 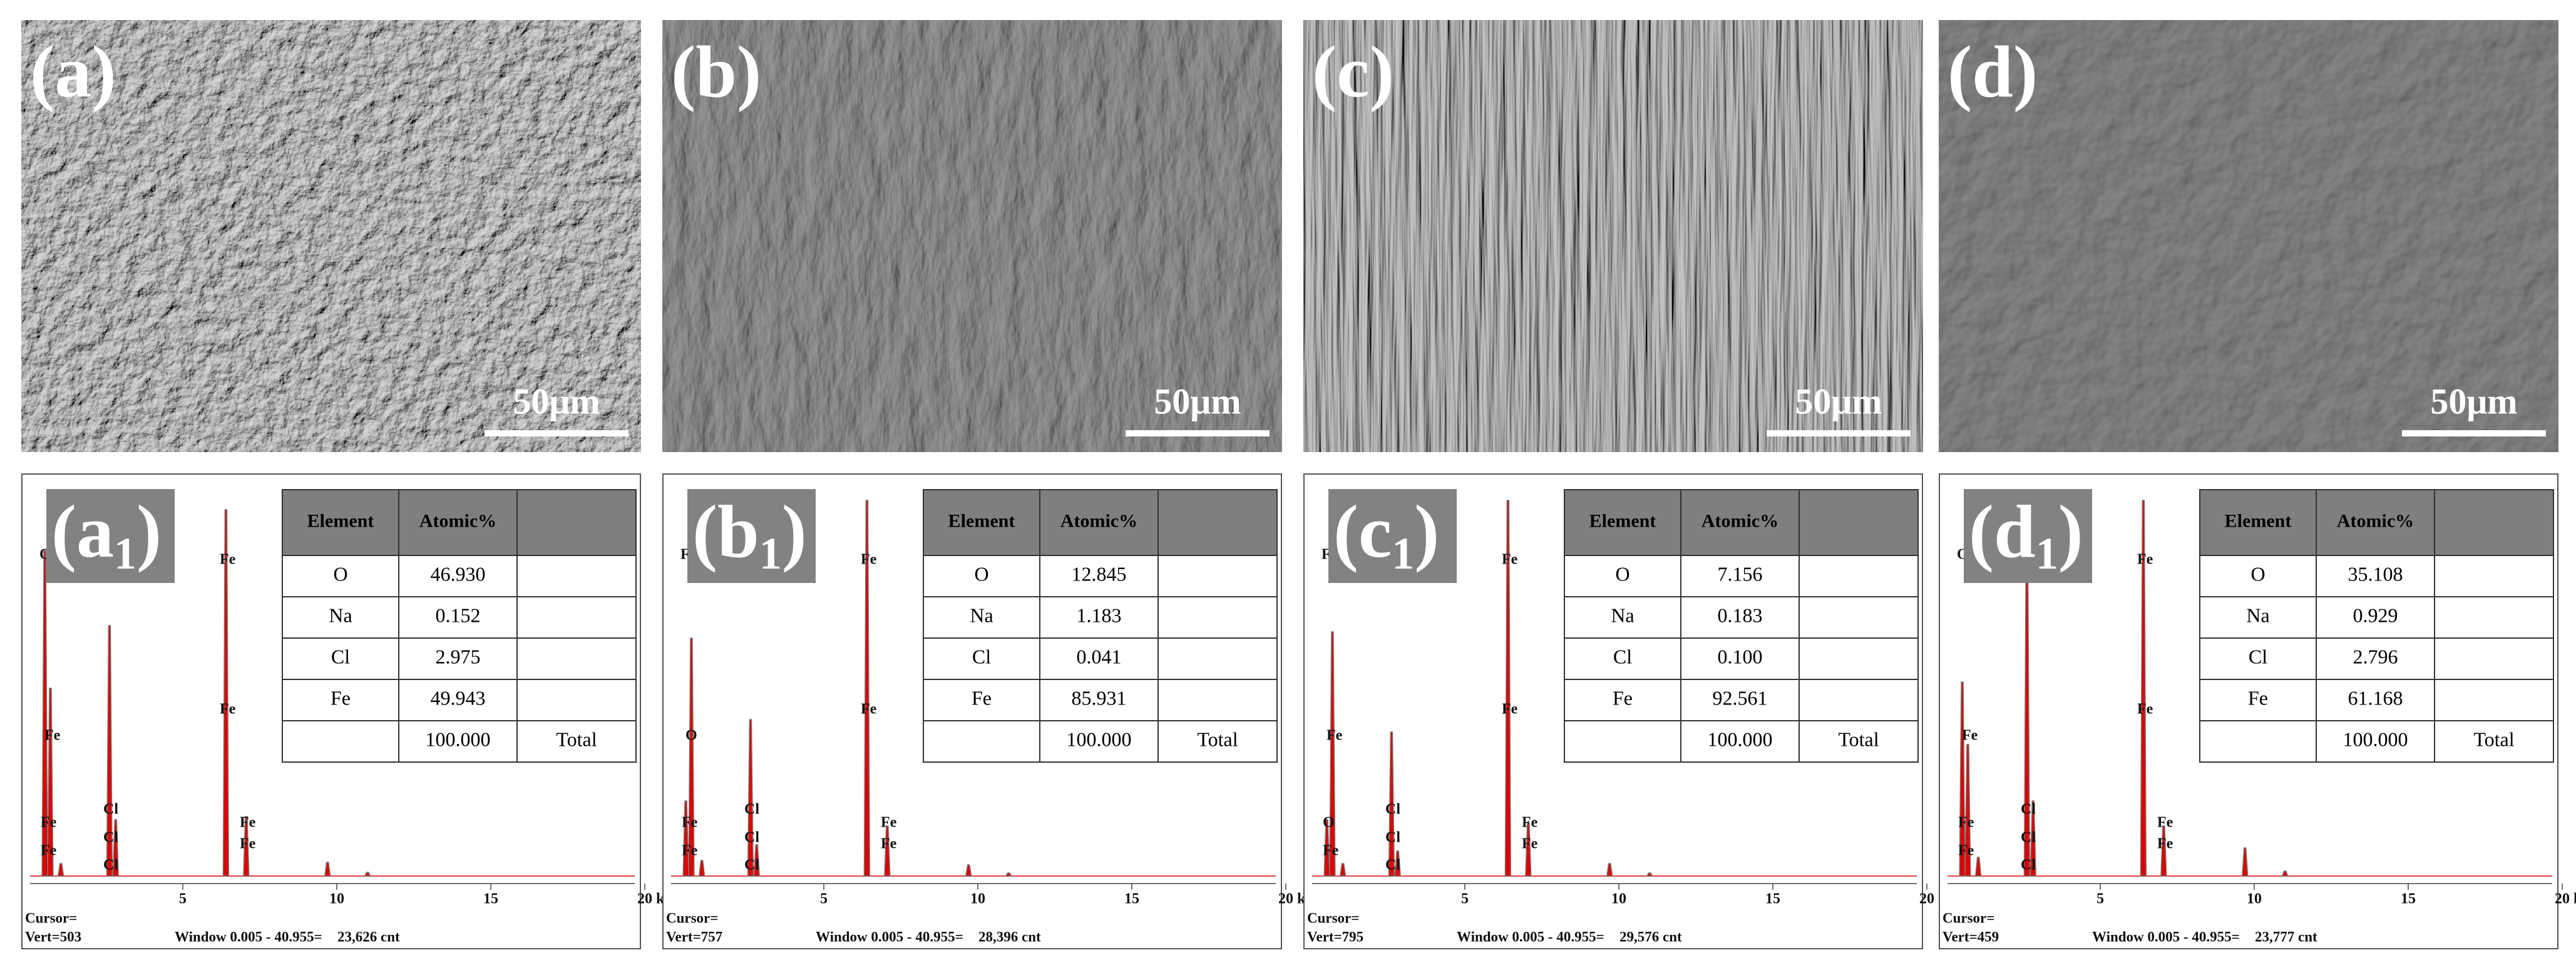 I want to click on eds-label-main: (c, so click(x=1362, y=531).